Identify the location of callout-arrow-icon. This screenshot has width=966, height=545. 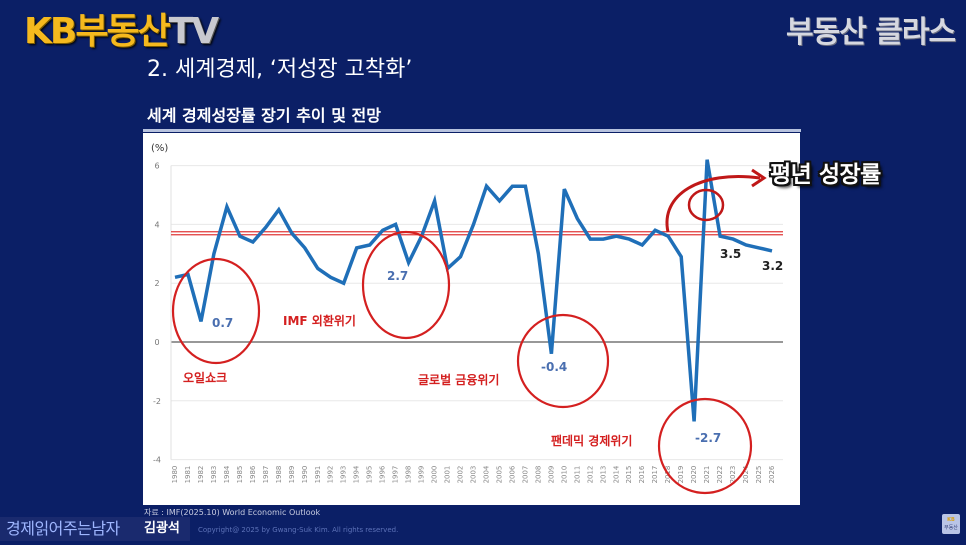
(713, 204).